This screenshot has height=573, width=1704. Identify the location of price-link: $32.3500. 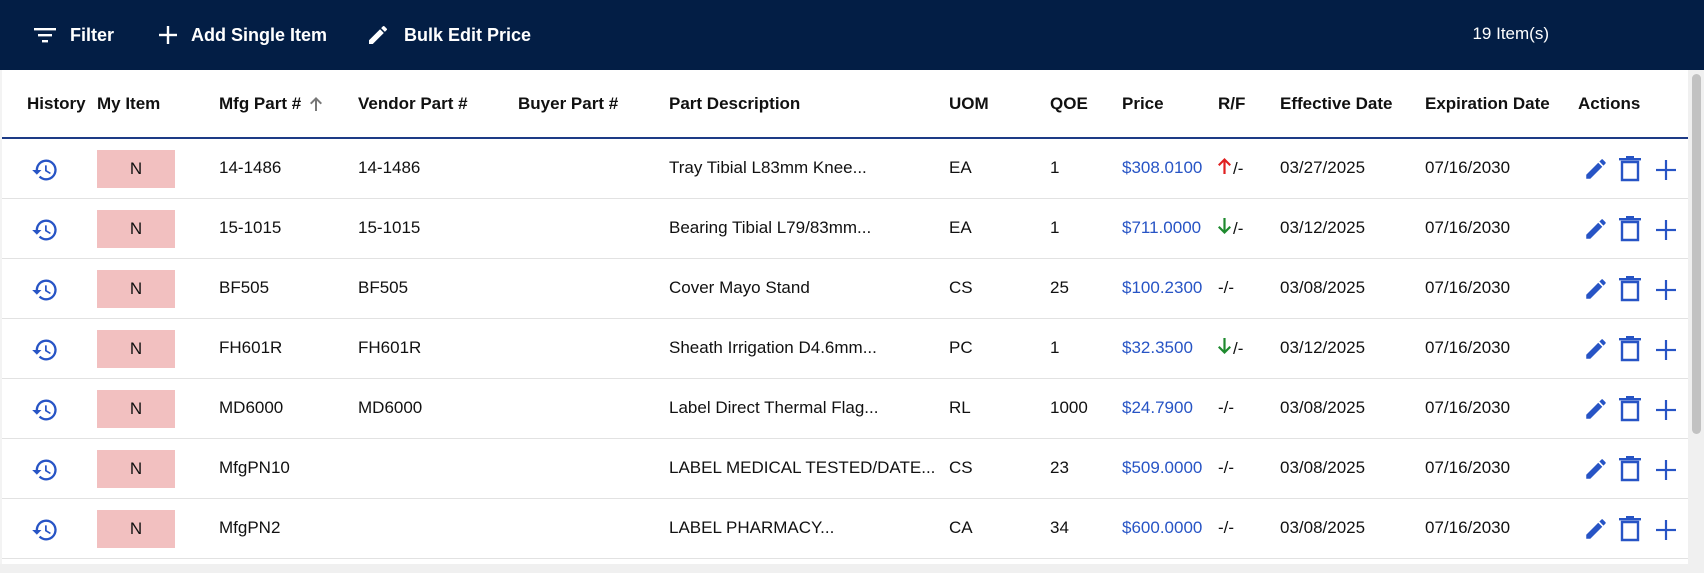
(1157, 347).